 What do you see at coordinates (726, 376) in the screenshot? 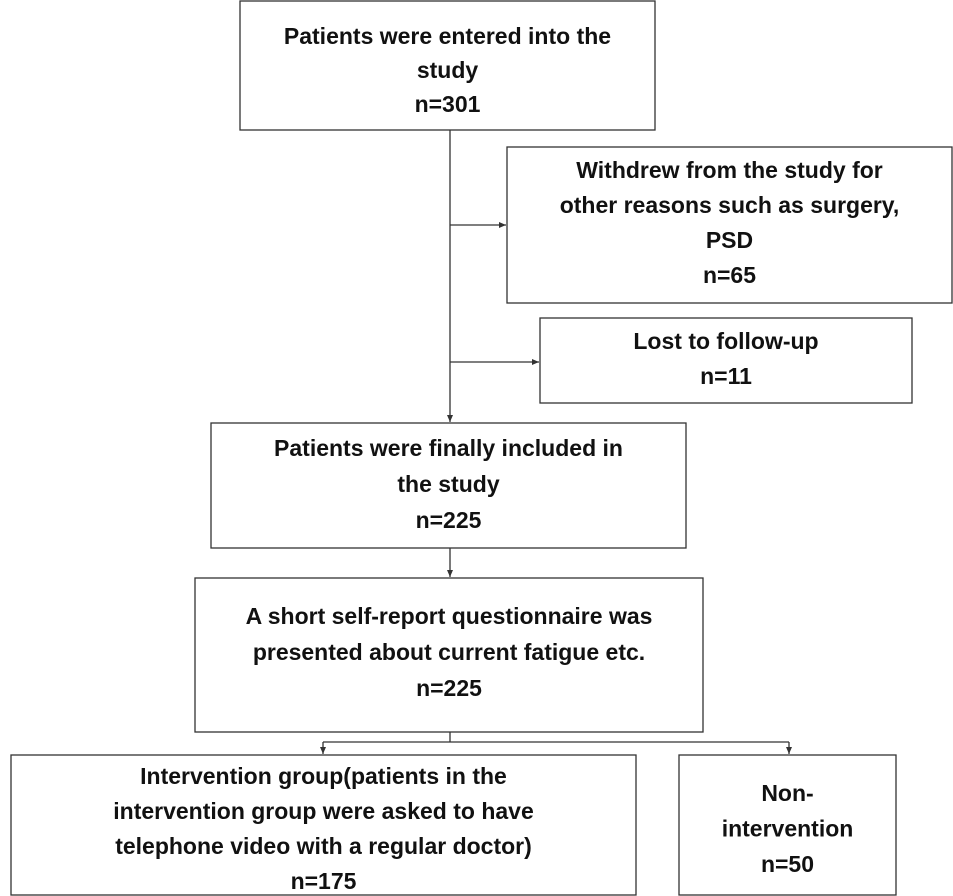
I see `node-text: n=11` at bounding box center [726, 376].